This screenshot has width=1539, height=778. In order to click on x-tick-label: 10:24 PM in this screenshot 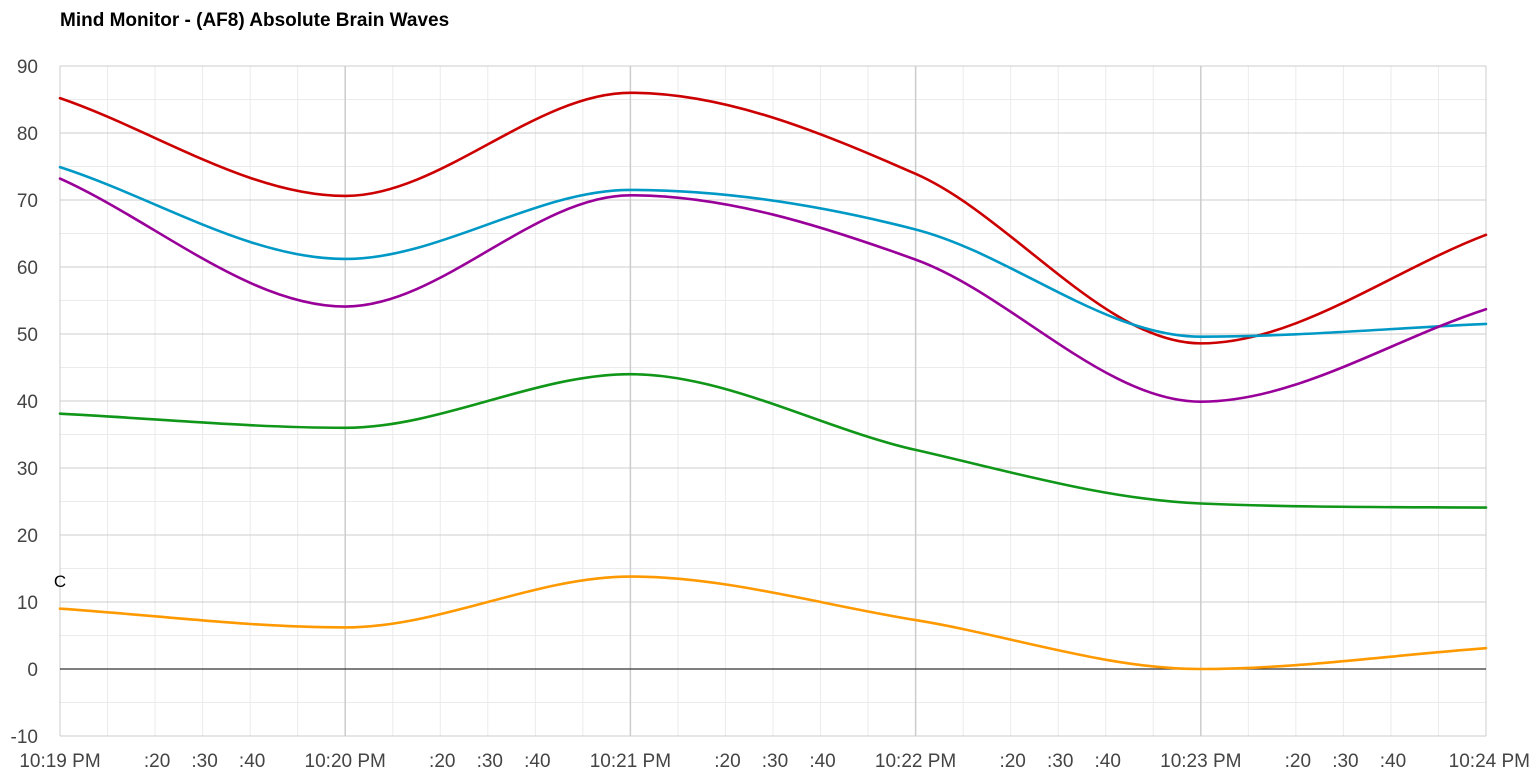, I will do `click(1489, 761)`.